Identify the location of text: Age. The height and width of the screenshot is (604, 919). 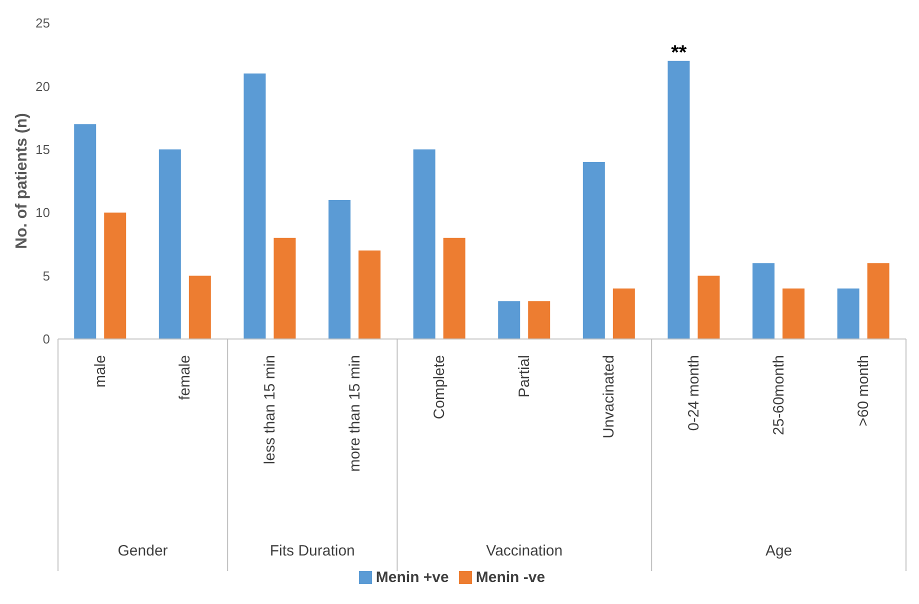
(778, 551).